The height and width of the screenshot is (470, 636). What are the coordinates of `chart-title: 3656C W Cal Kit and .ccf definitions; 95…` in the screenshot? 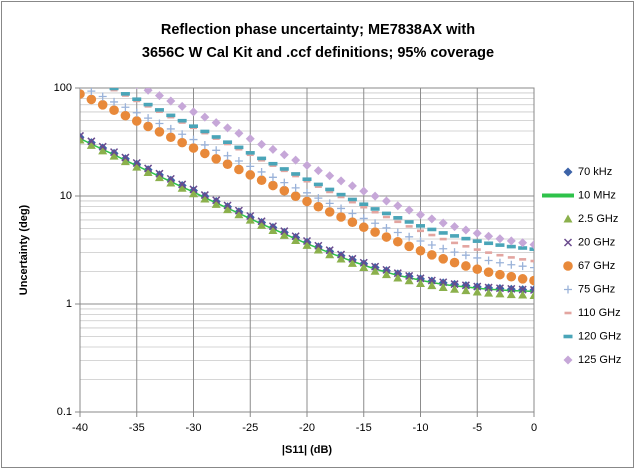 It's located at (318, 53).